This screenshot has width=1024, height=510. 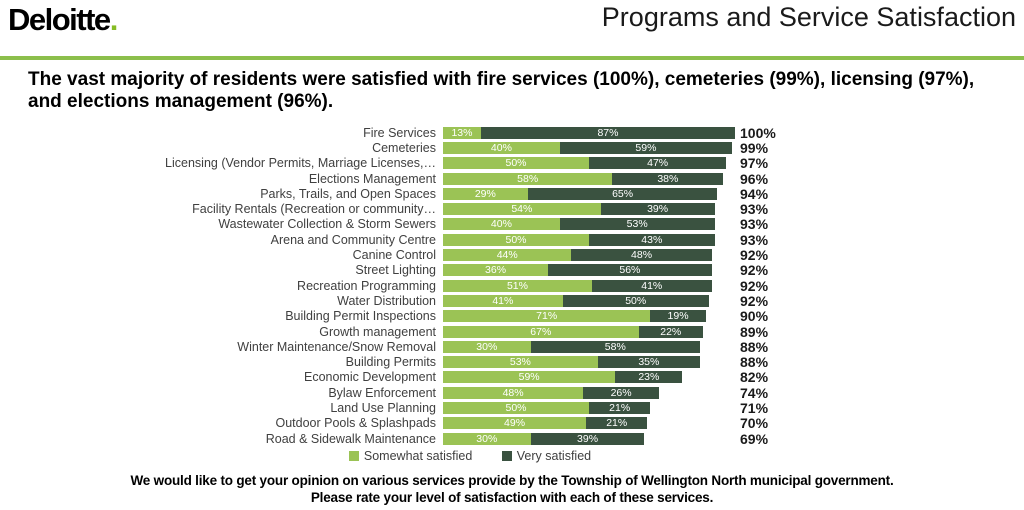 I want to click on bar-segment: 49%, so click(x=515, y=423).